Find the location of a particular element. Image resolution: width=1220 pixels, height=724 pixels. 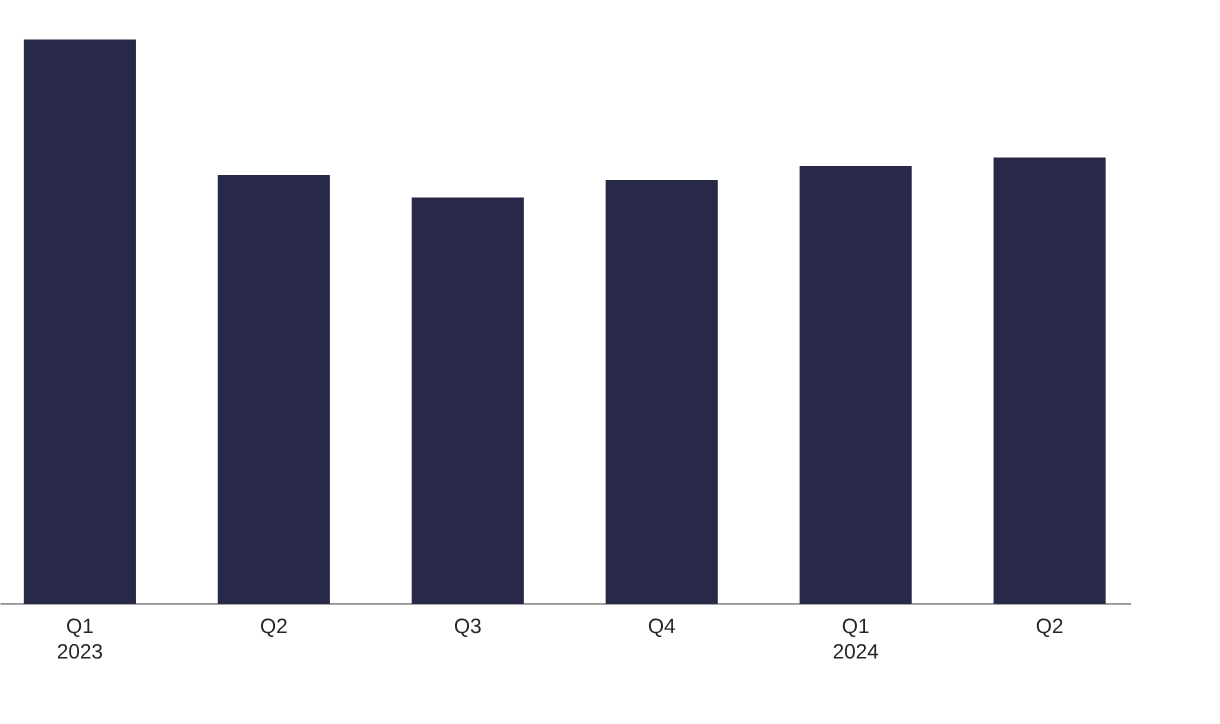

x-tick-label: Q4 is located at coordinates (661, 628).